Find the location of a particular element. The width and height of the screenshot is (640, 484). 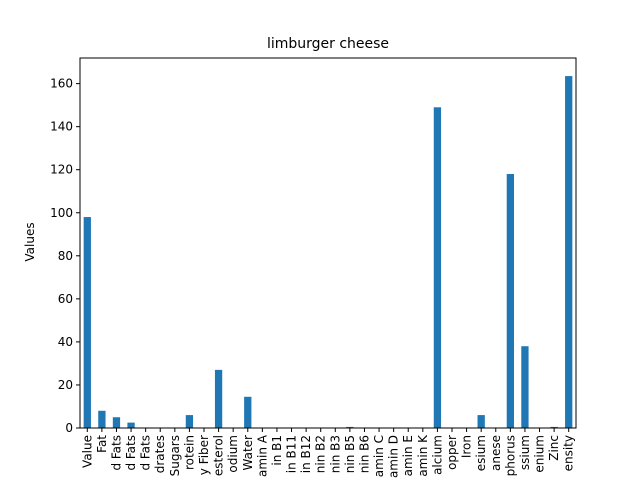

x-tick-label: esterol is located at coordinates (219, 455).